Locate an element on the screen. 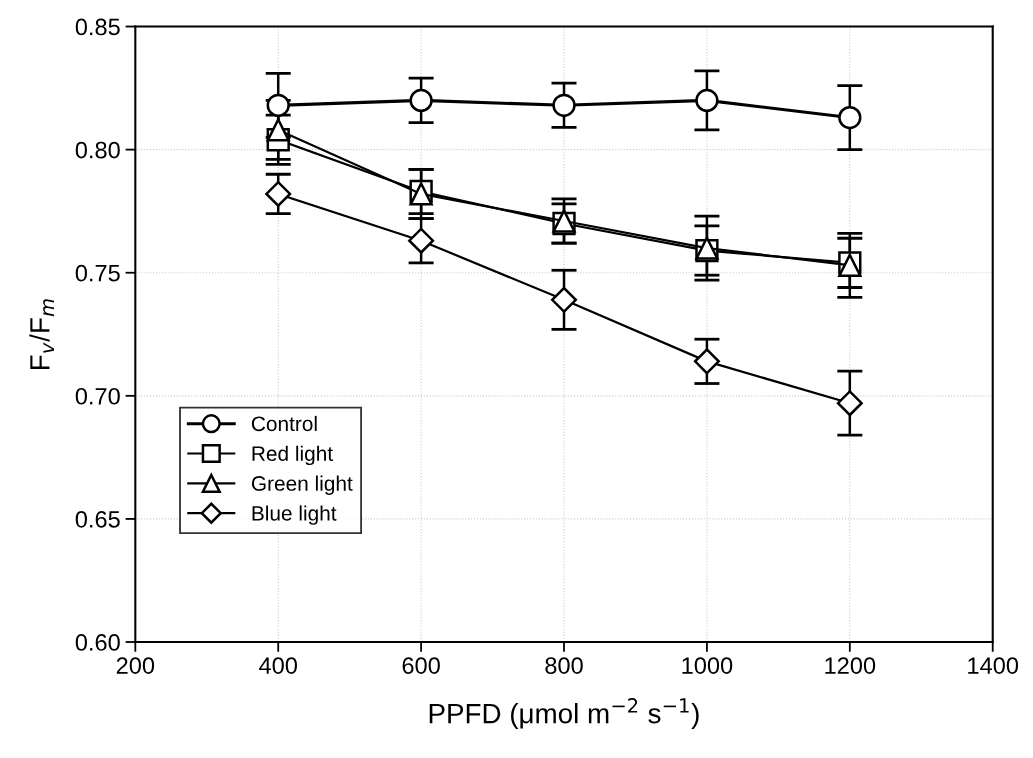 This screenshot has width=1033, height=758. legend-label: Green light is located at coordinates (302, 485).